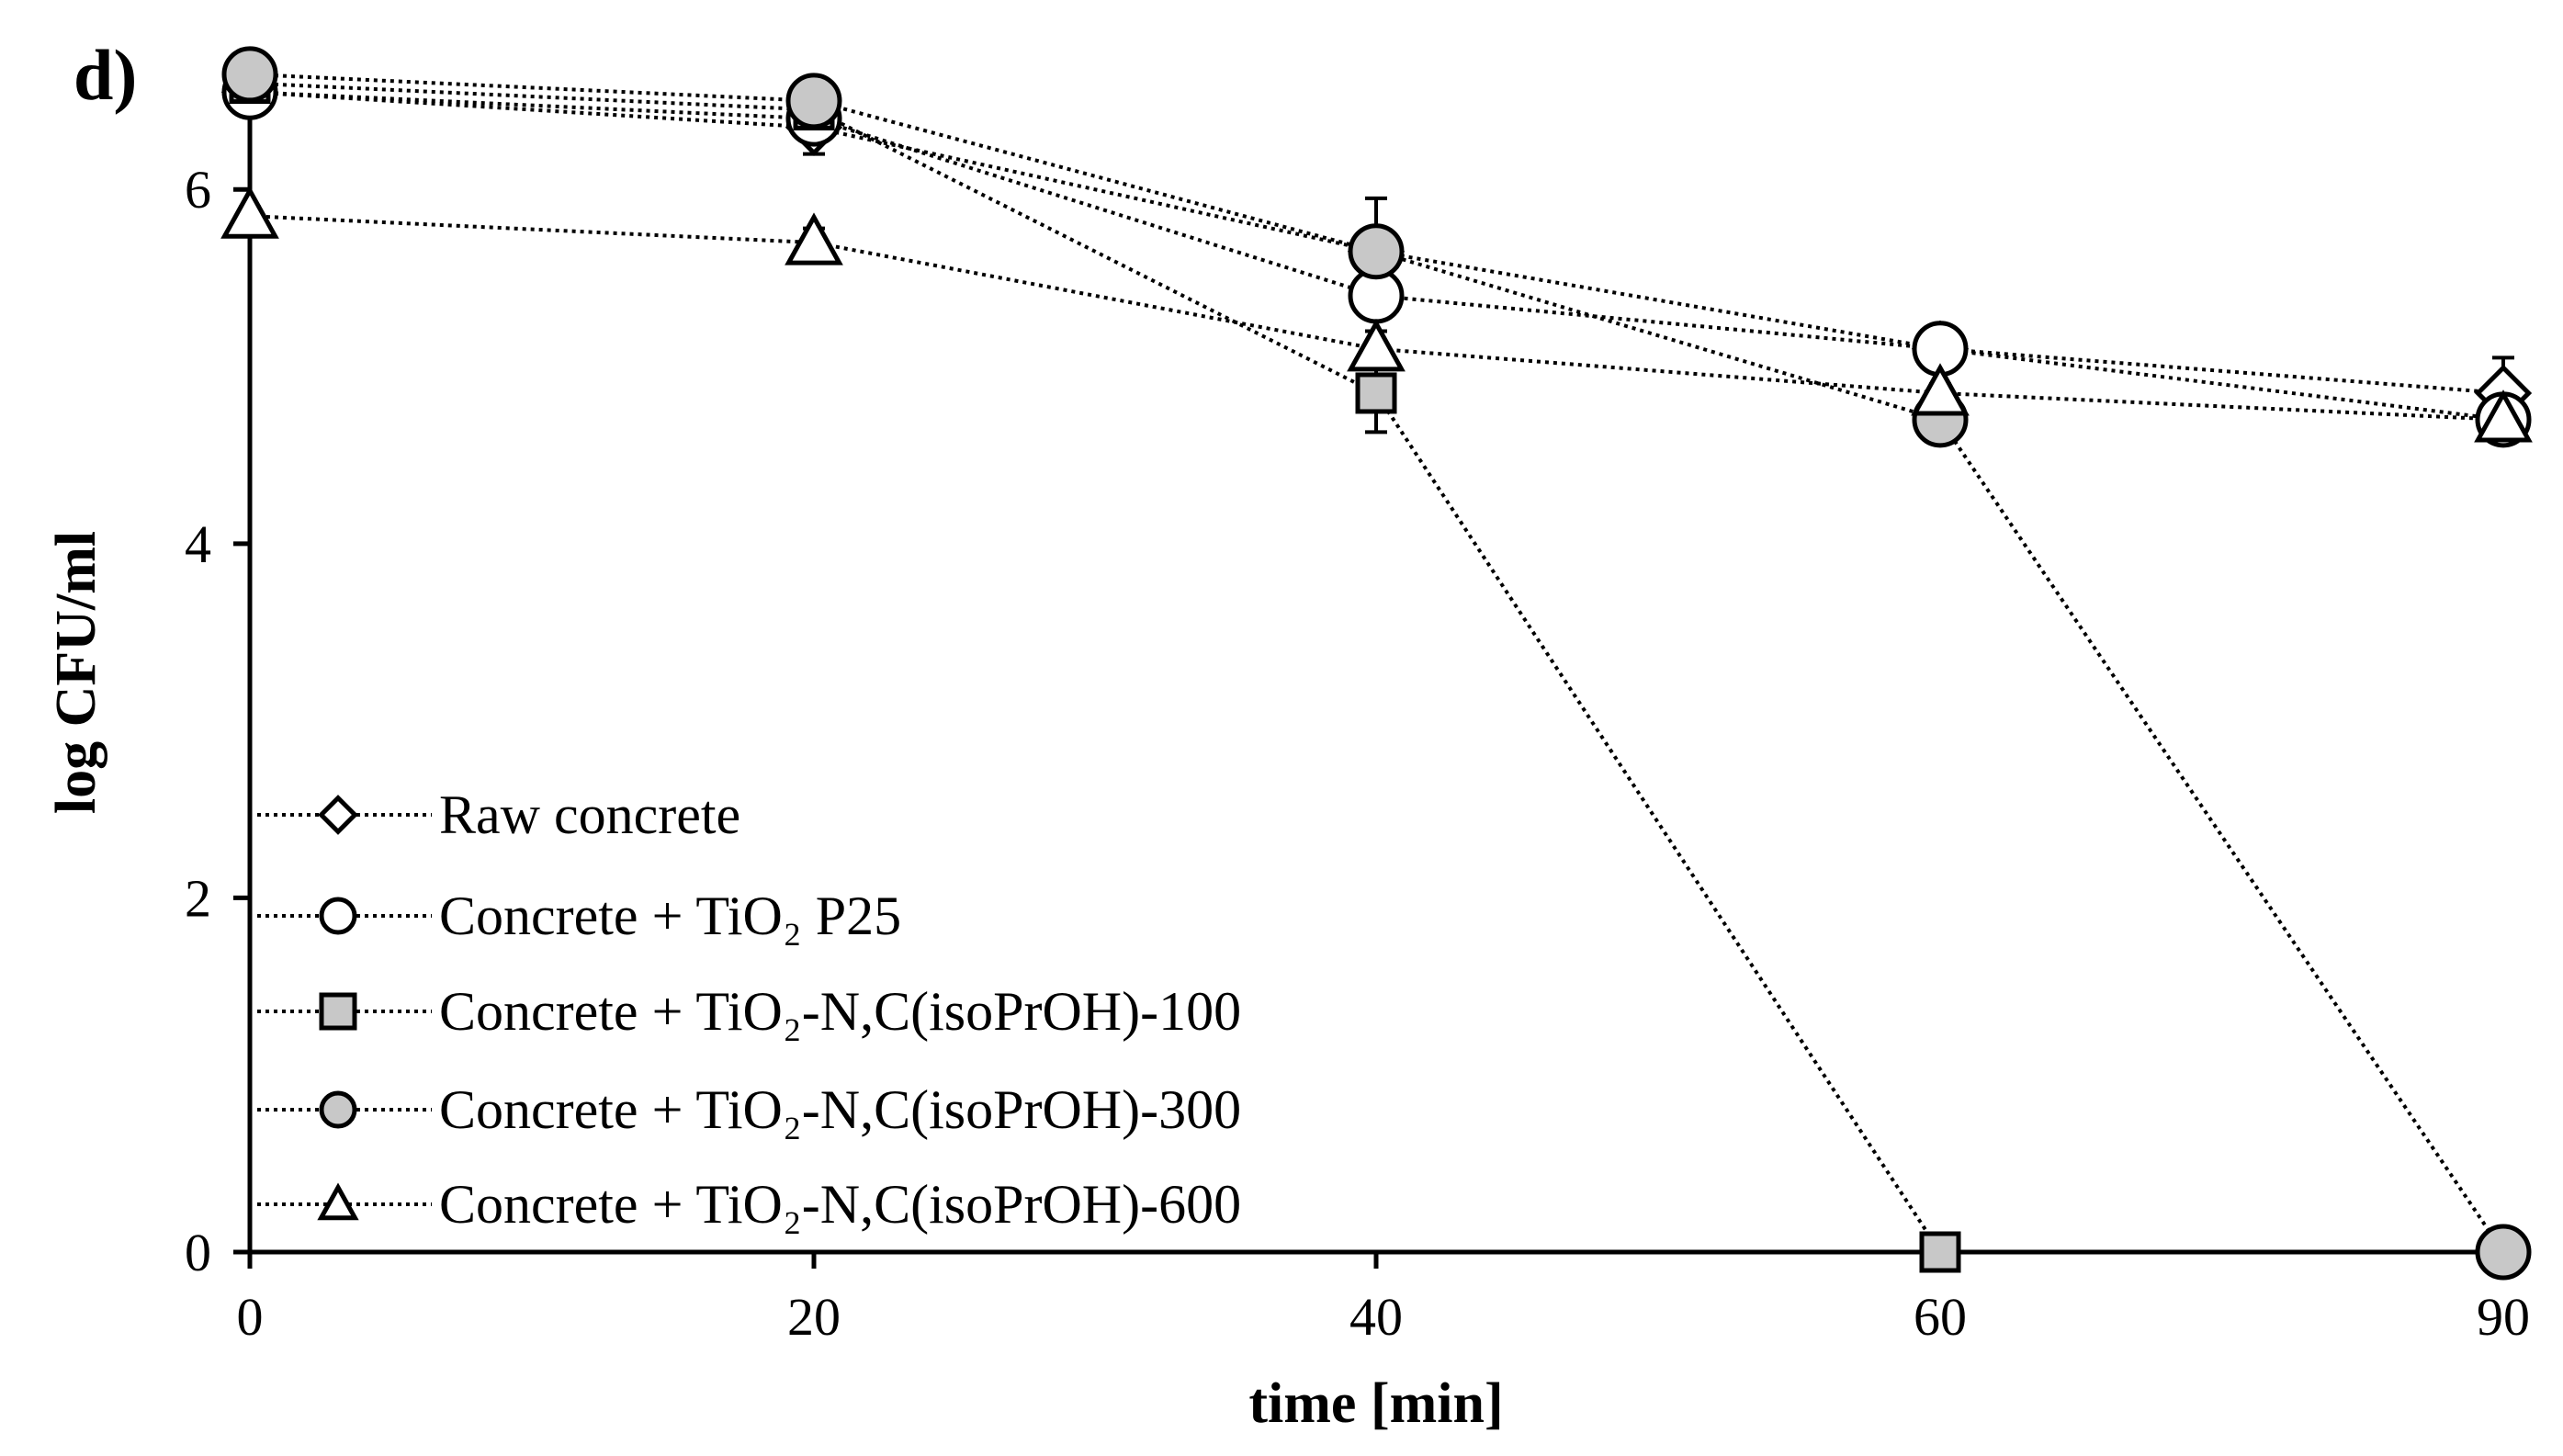 This screenshot has height=1456, width=2563. Describe the element at coordinates (1375, 1403) in the screenshot. I see `x-axis-title: time [min]` at that location.